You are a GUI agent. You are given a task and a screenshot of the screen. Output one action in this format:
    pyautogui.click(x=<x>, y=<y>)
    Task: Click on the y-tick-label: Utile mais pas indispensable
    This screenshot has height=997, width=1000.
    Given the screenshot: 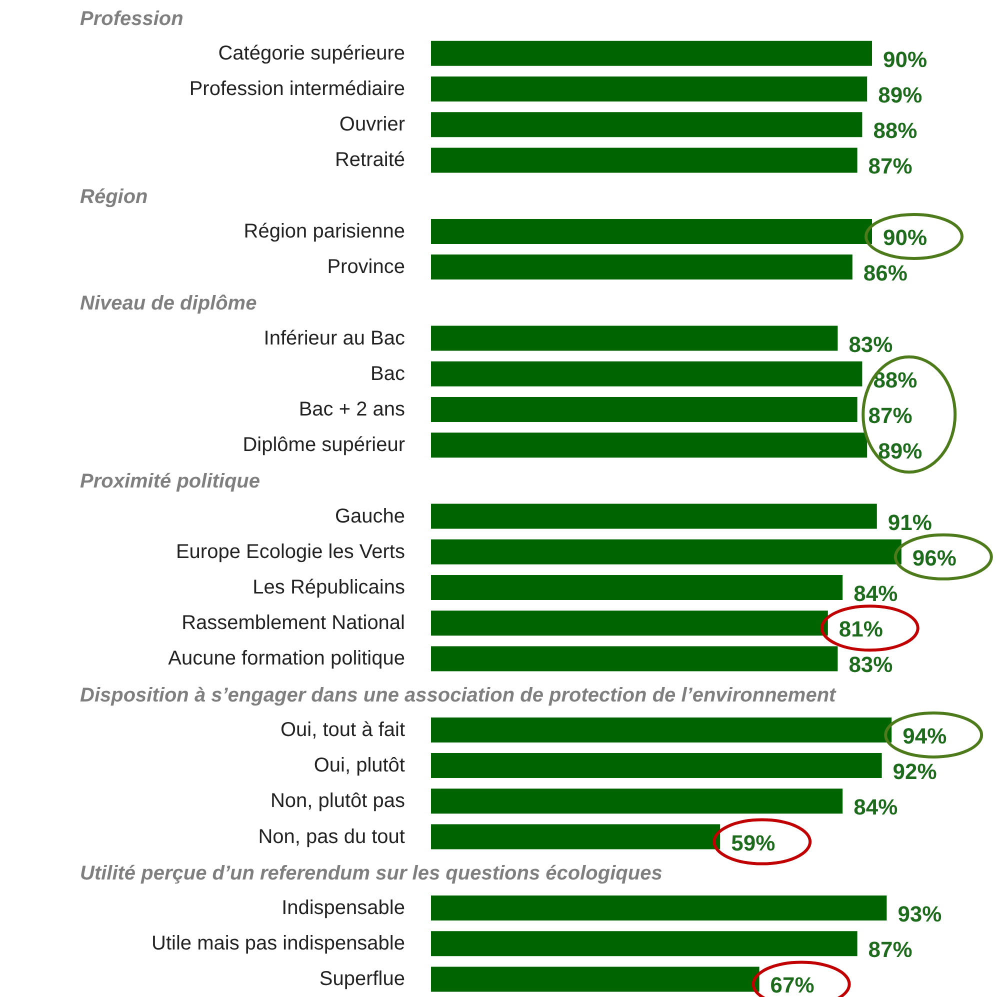 What is the action you would take?
    pyautogui.click(x=278, y=943)
    